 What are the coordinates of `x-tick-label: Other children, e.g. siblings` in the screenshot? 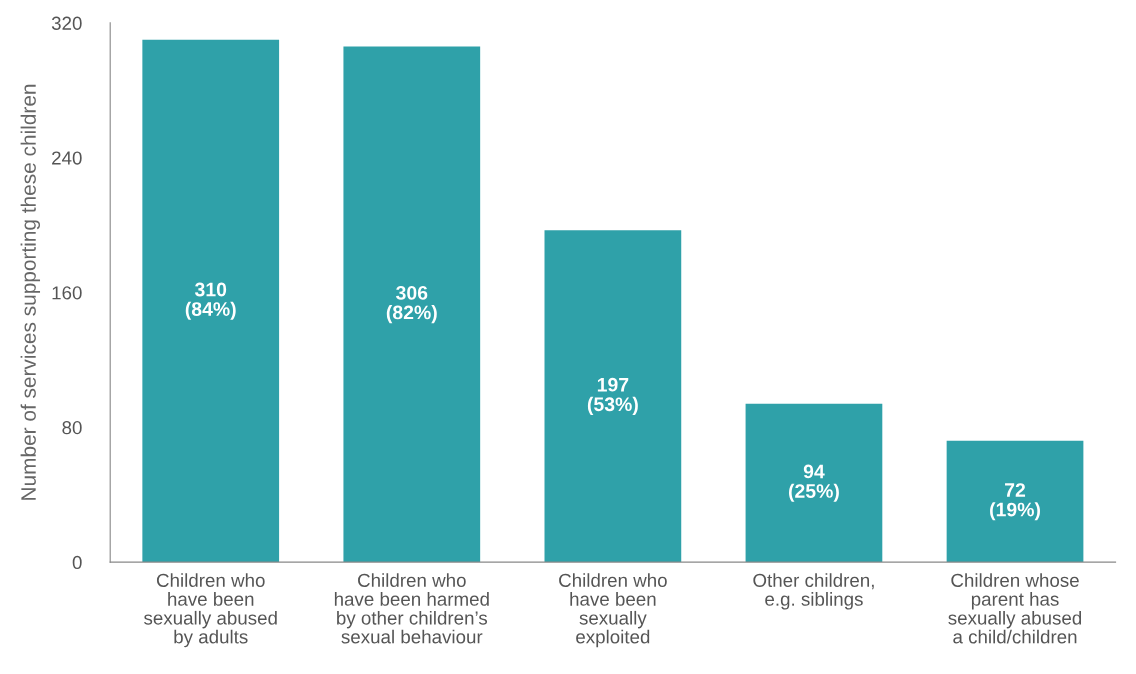 It's located at (813, 591).